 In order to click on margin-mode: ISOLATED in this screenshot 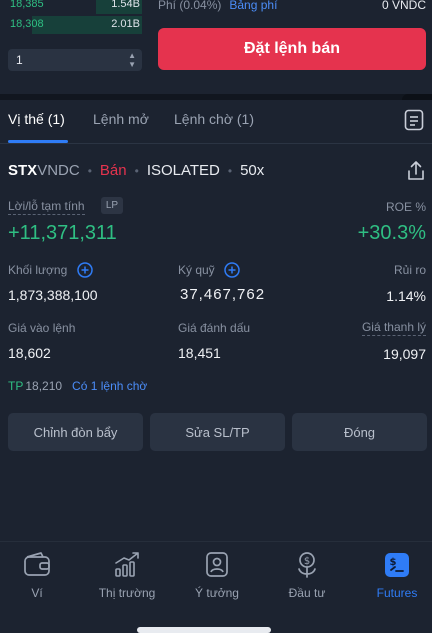, I will do `click(183, 170)`.